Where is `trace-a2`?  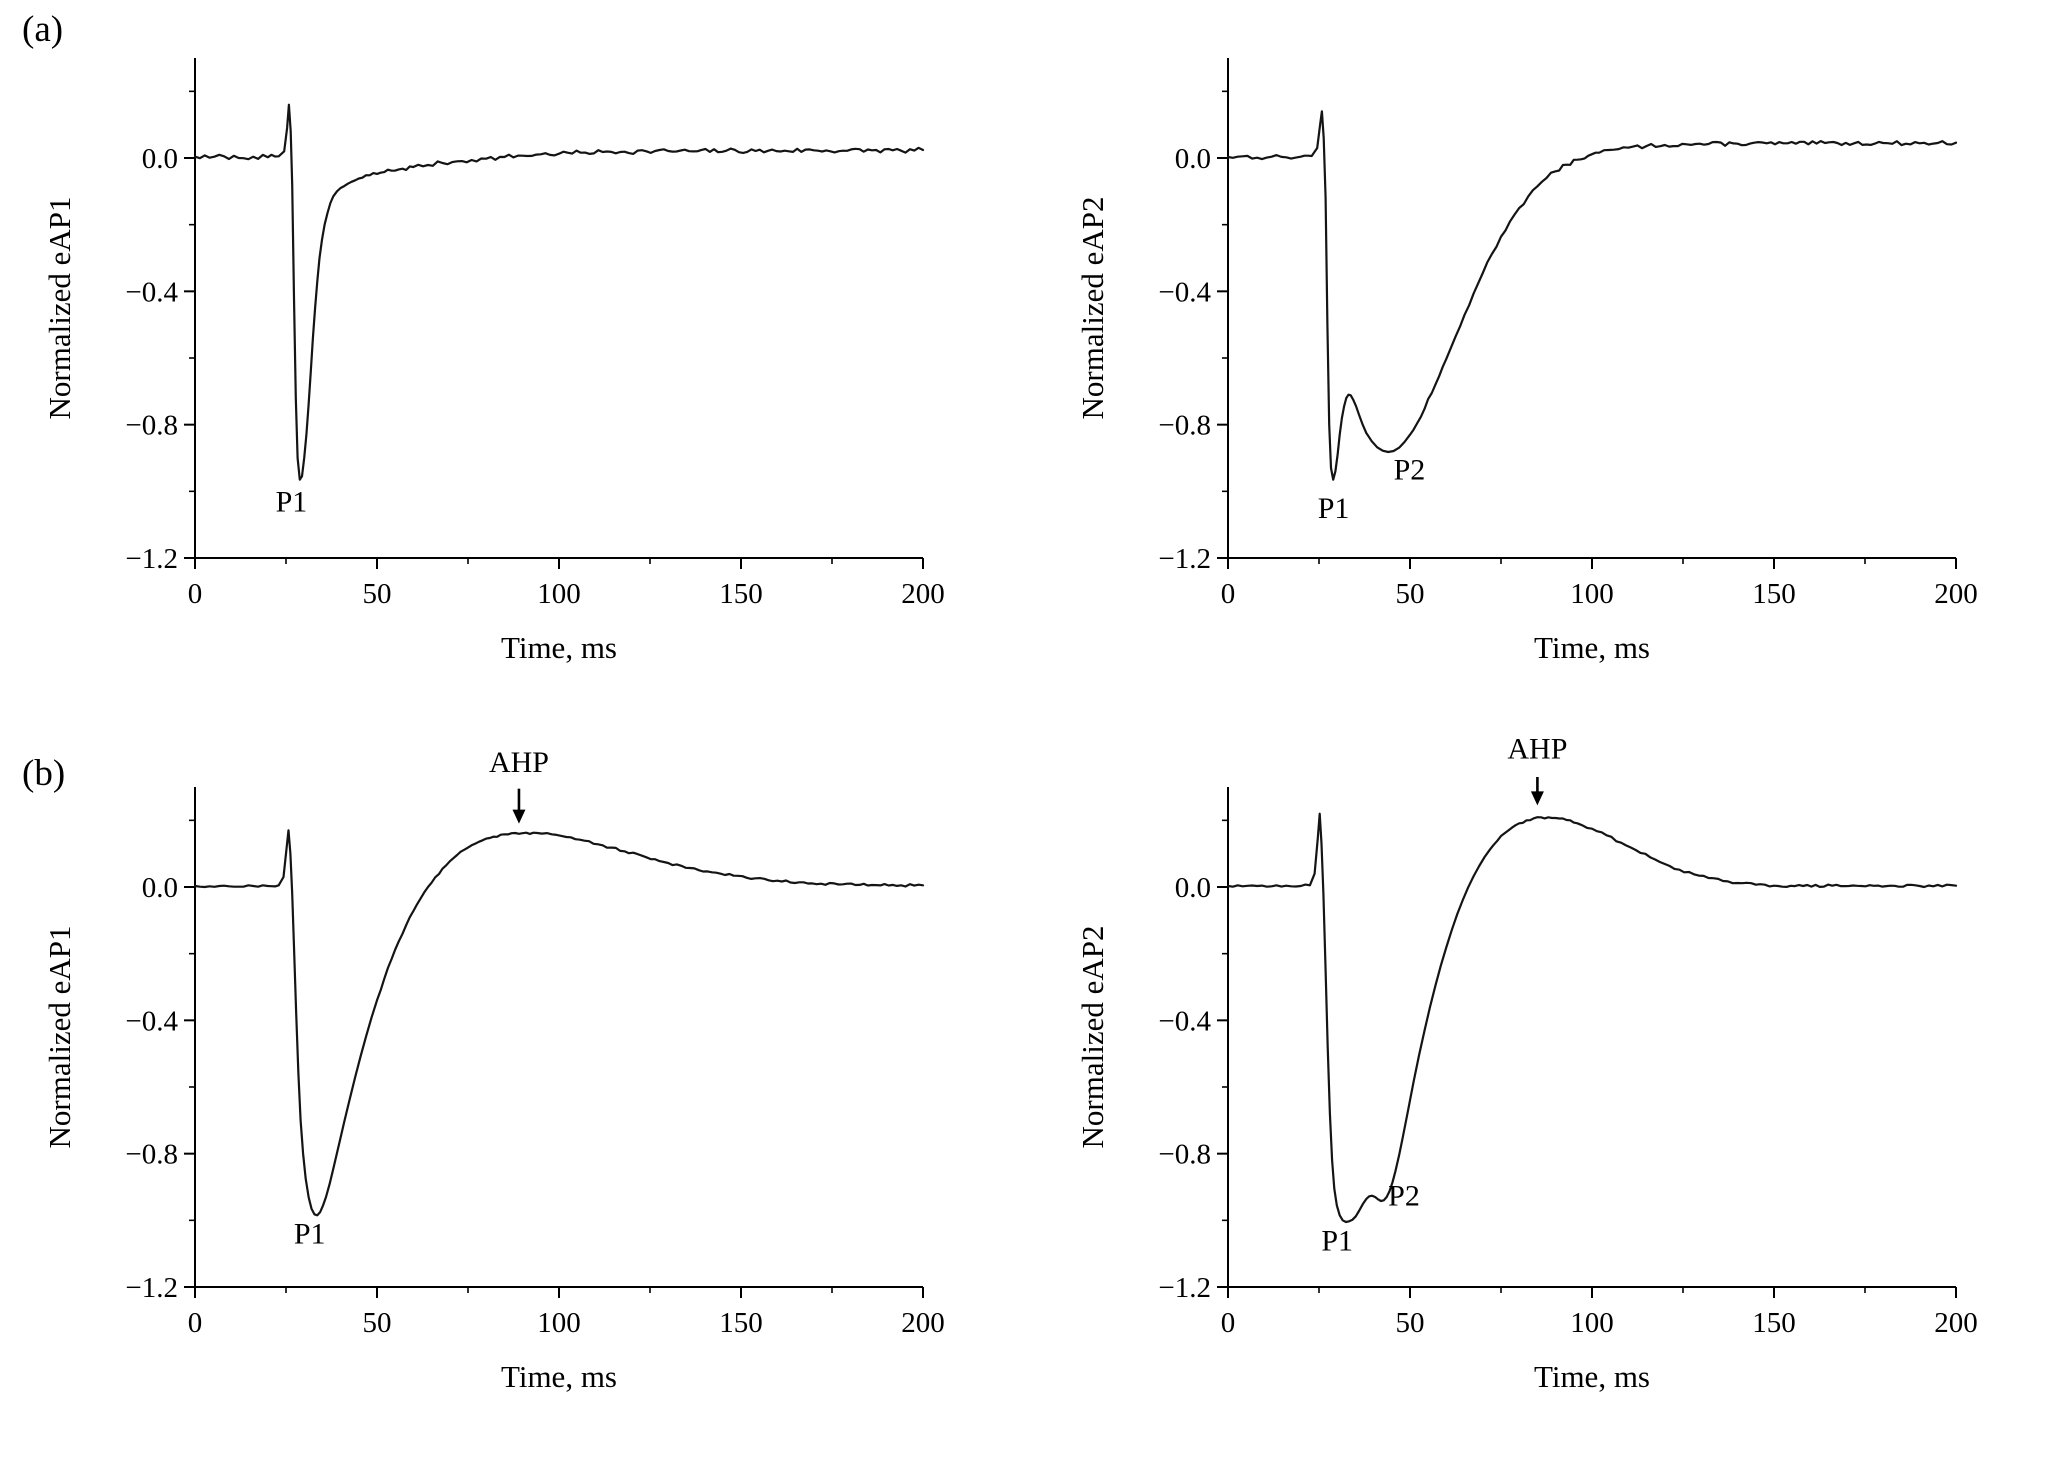
trace-a2 is located at coordinates (1592, 295).